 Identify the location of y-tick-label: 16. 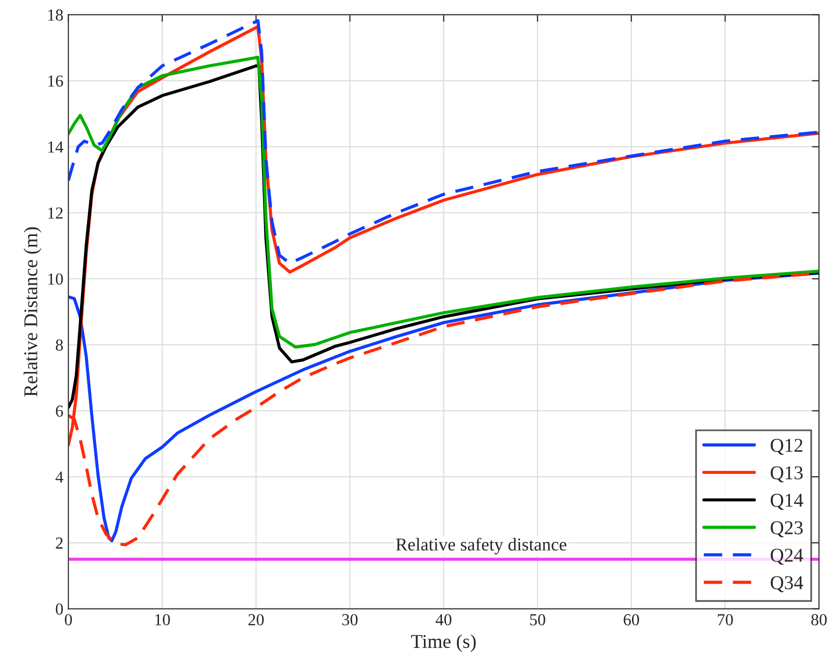
(56, 81).